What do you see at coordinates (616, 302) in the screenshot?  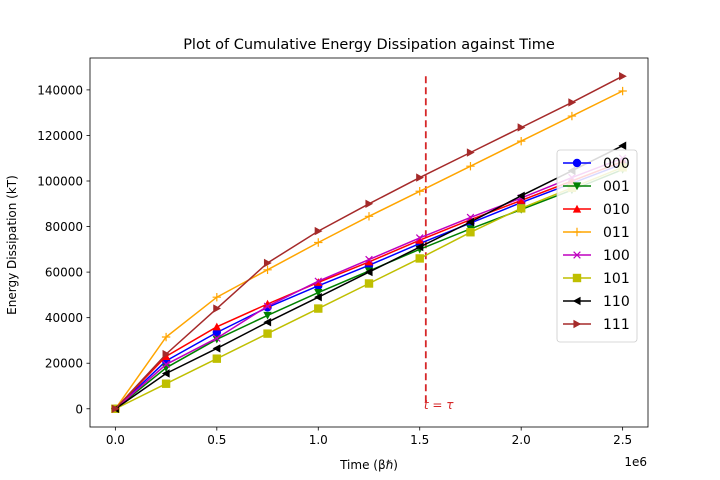 I see `legend-label: 110` at bounding box center [616, 302].